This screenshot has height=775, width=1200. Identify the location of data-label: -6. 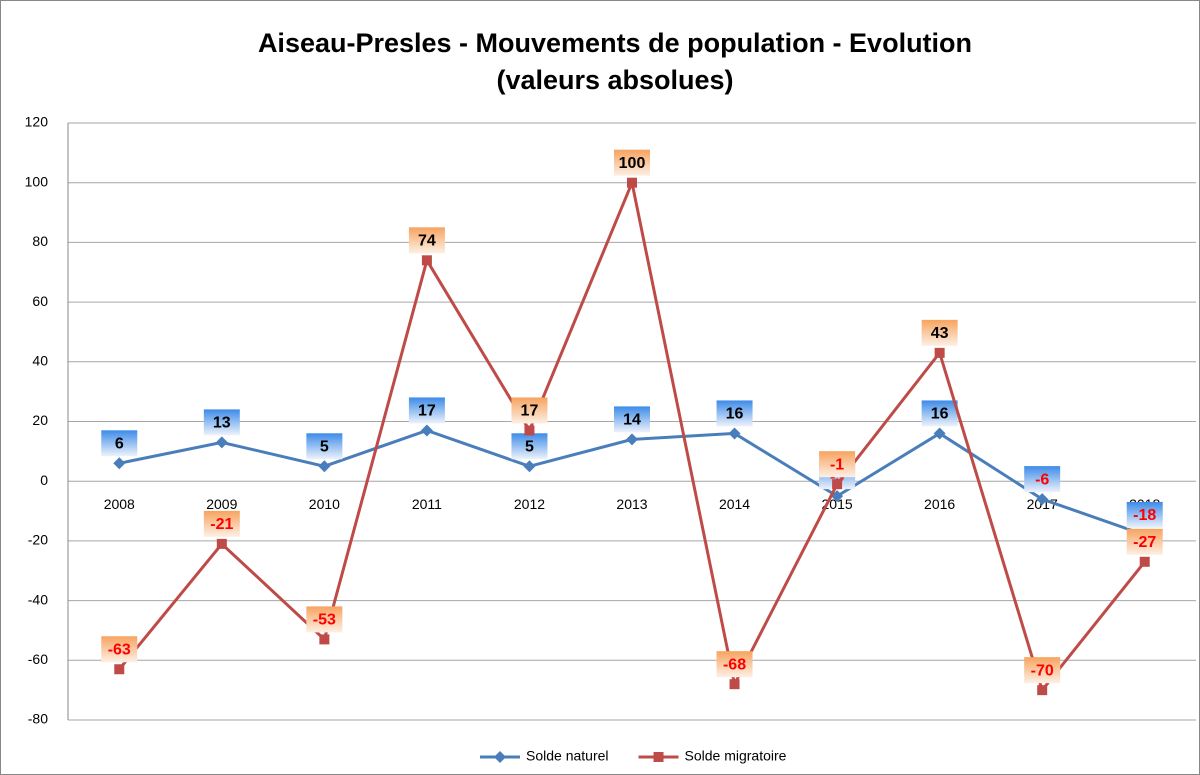
(1042, 479).